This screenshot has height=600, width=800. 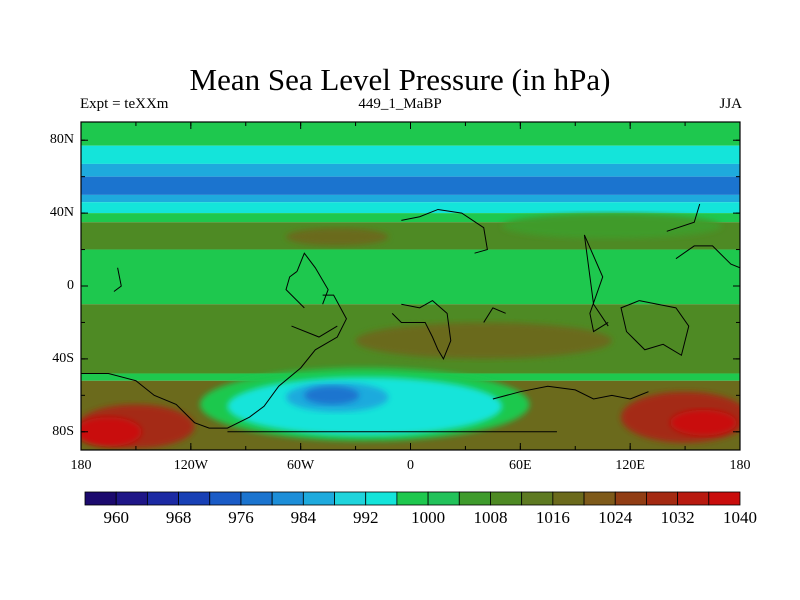 What do you see at coordinates (70, 285) in the screenshot?
I see `y-tick-label: 0` at bounding box center [70, 285].